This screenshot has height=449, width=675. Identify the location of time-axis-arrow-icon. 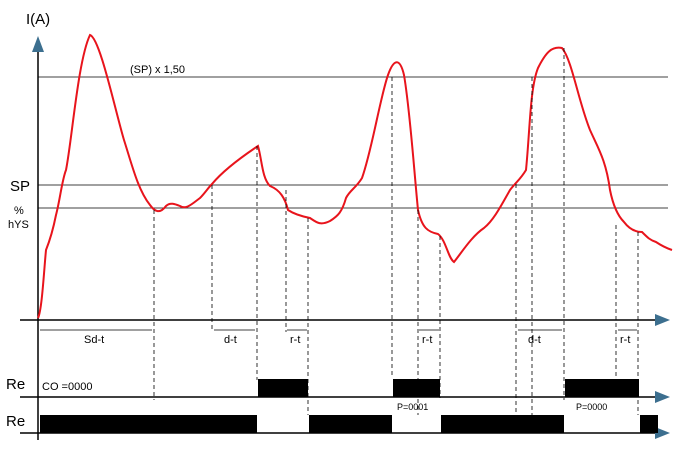
(662, 320).